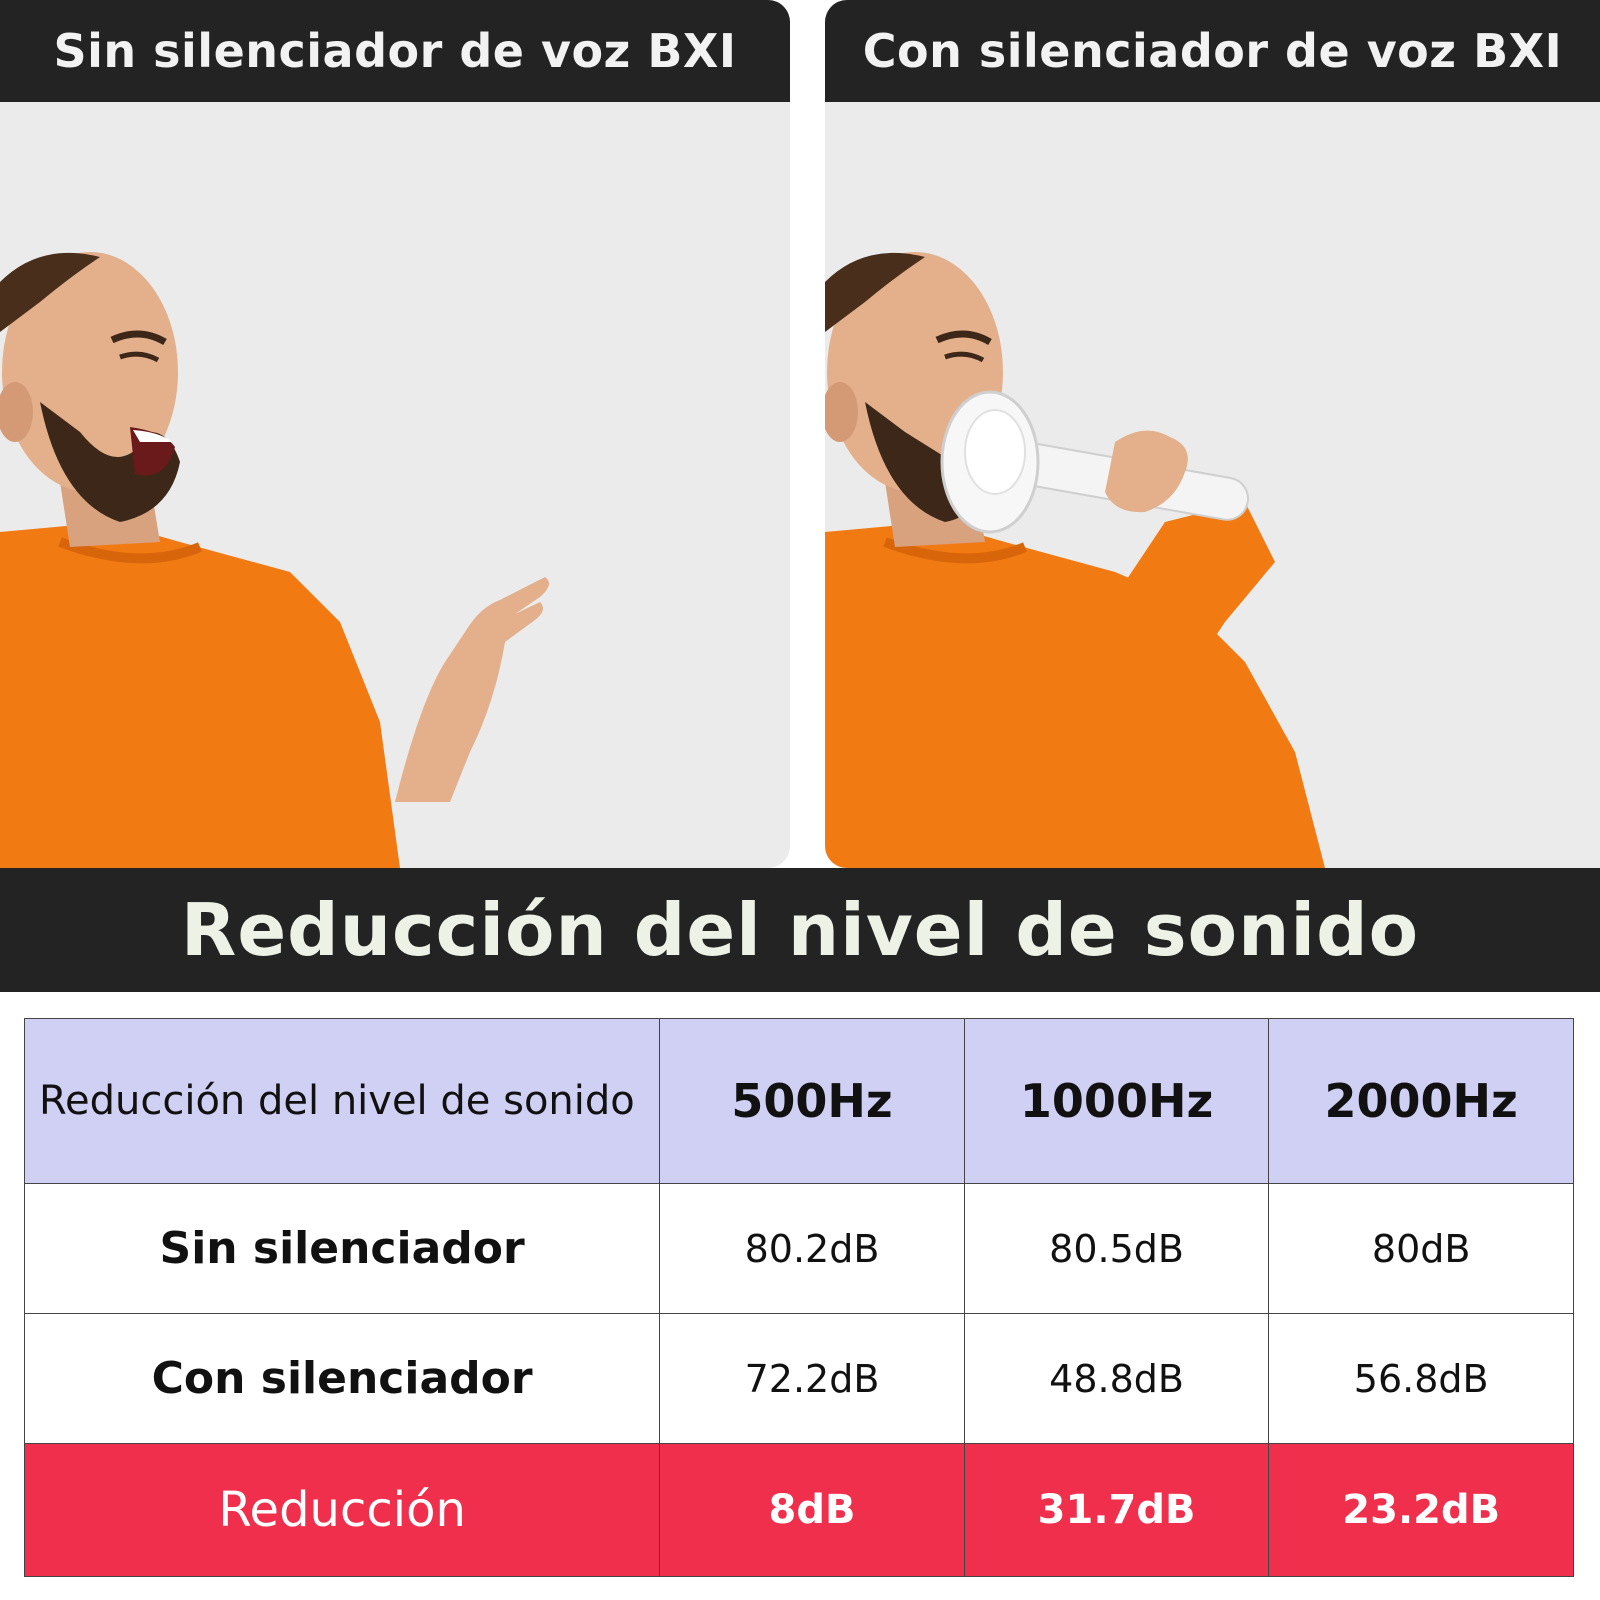 Image resolution: width=1600 pixels, height=1600 pixels. What do you see at coordinates (1116, 1510) in the screenshot?
I see `table-cell: 31.7dB` at bounding box center [1116, 1510].